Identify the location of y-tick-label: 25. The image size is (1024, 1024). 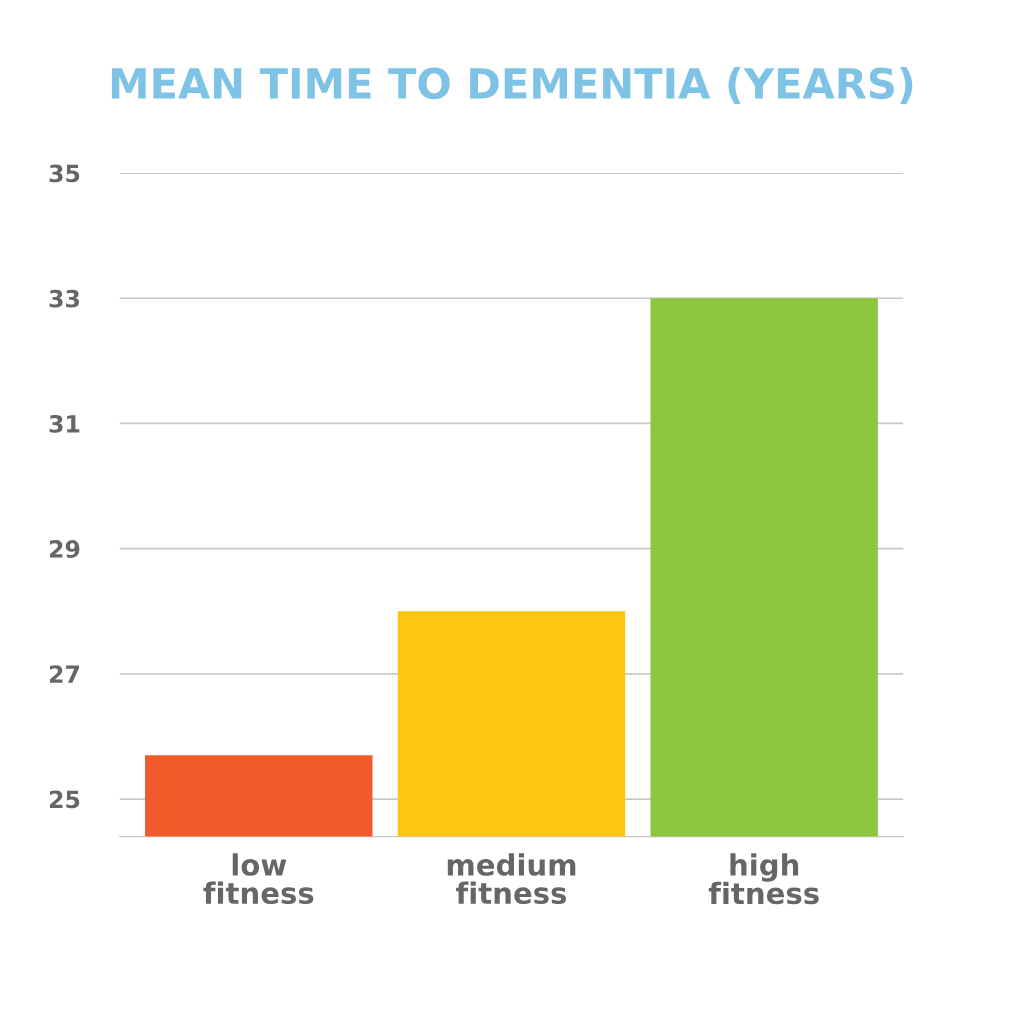
(64, 799).